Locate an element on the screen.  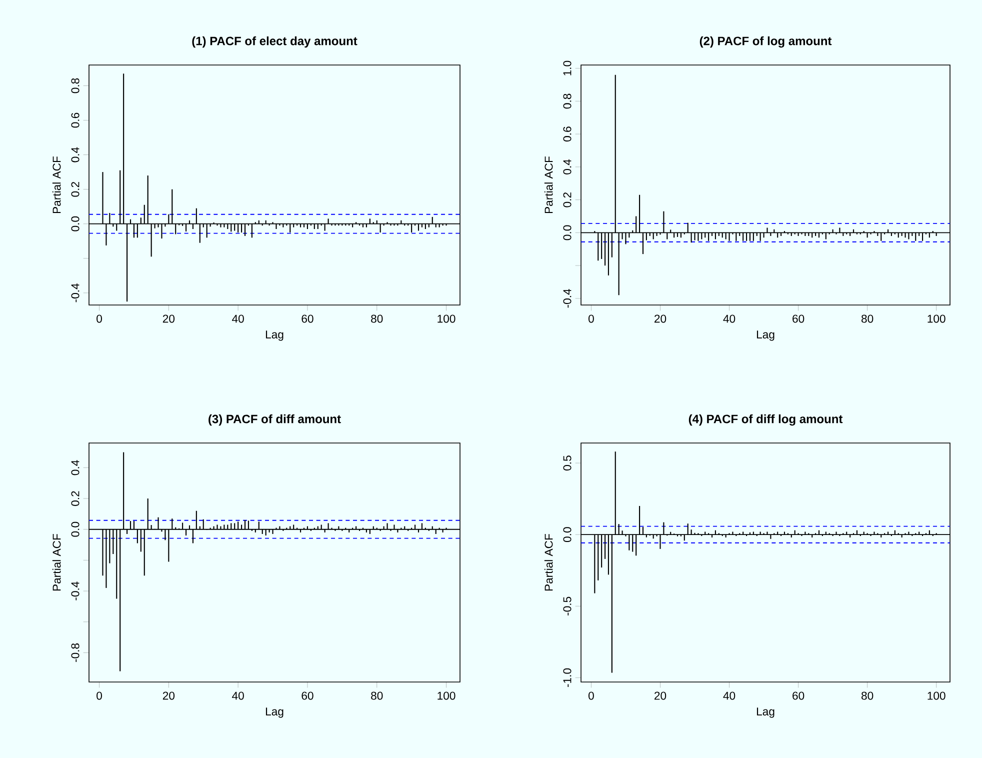
y-tick-label: -0.8 is located at coordinates (75, 652).